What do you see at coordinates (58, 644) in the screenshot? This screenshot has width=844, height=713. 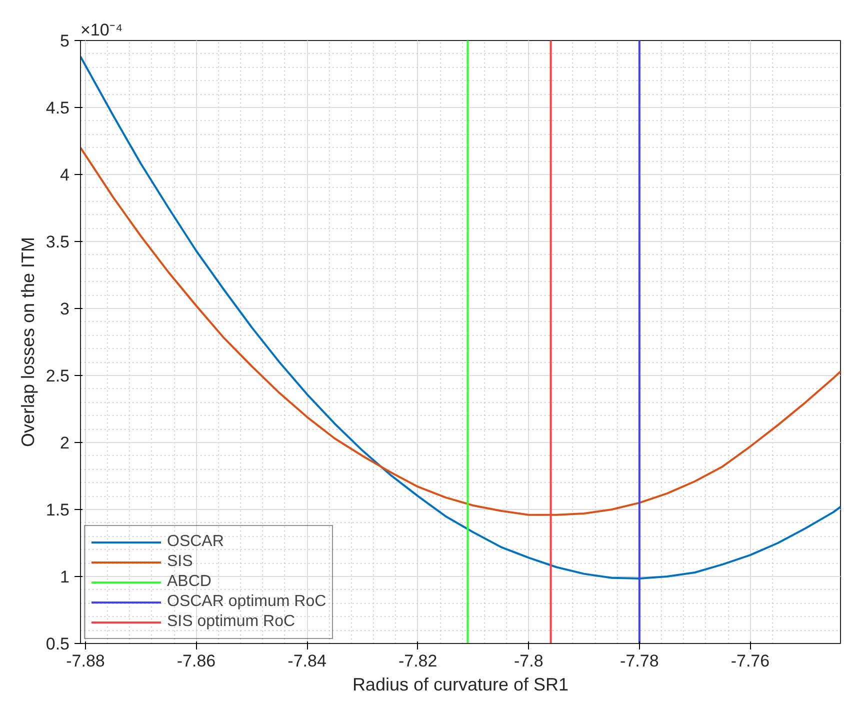 I see `y-tick-label: 0.5` at bounding box center [58, 644].